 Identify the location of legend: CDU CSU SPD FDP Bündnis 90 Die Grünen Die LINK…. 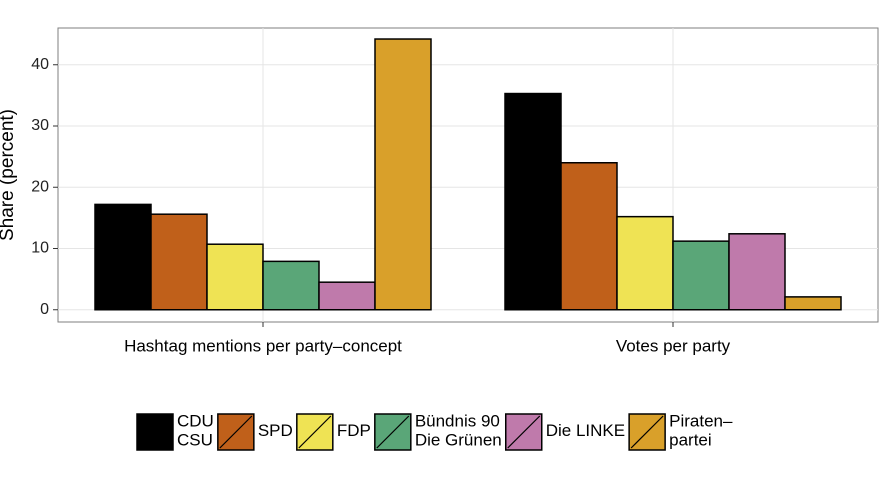
(434, 431).